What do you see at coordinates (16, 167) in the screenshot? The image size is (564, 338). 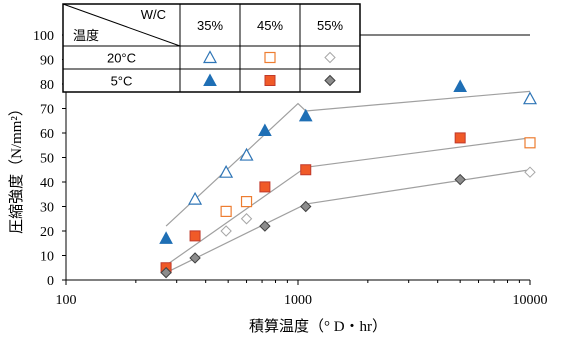 I see `y-axis-title: 圧縮強度（N/mm²）` at bounding box center [16, 167].